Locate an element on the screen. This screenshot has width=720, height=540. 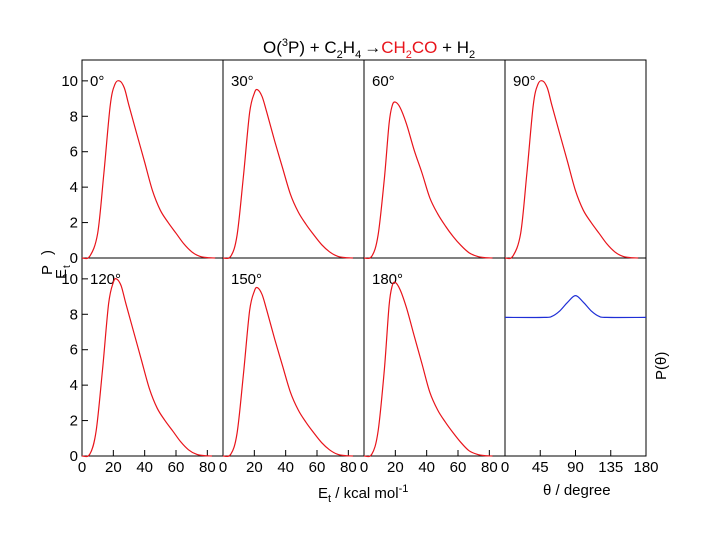
panel-label: 0° is located at coordinates (97, 81).